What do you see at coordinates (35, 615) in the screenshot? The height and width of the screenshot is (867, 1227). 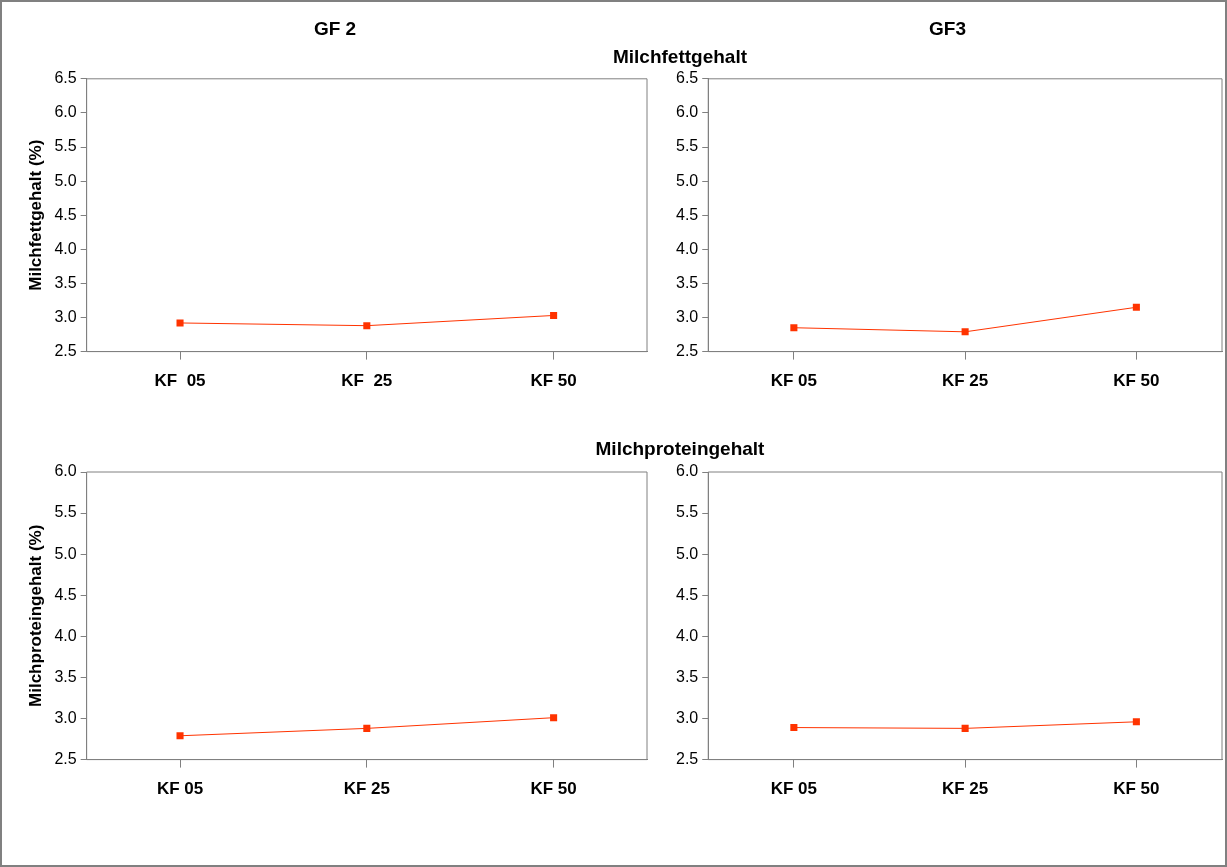 I see `y-axis-title: Milchproteingehalt (%)` at bounding box center [35, 615].